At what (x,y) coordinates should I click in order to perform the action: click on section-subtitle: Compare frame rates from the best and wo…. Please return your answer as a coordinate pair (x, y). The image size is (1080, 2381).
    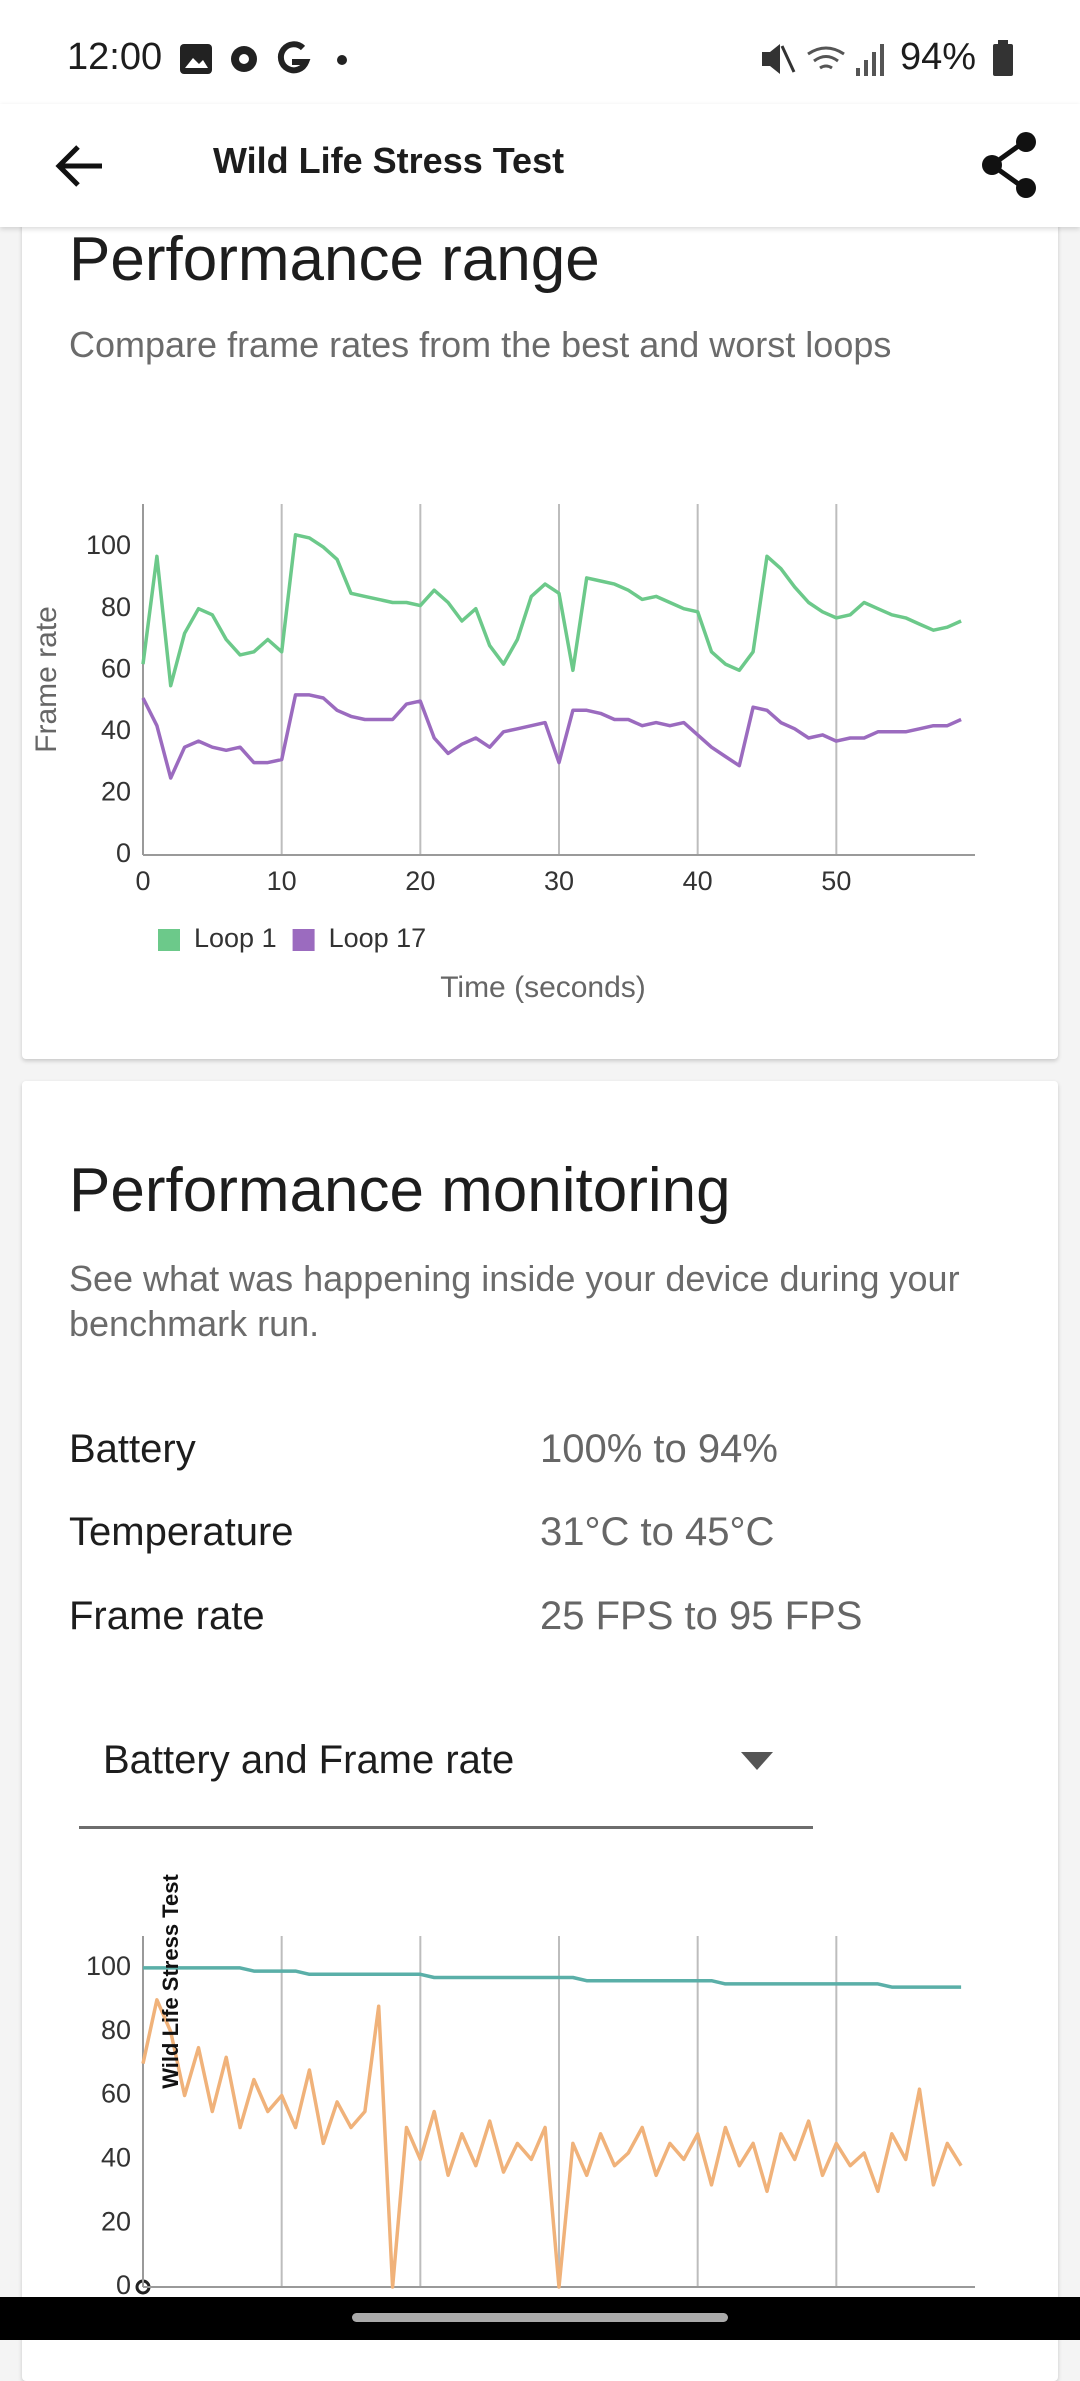
    Looking at the image, I should click on (480, 344).